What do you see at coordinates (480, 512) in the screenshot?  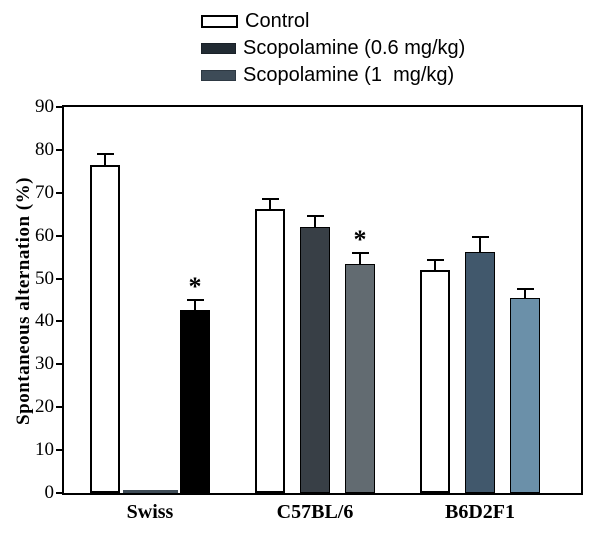 I see `group-label: B6D2F1` at bounding box center [480, 512].